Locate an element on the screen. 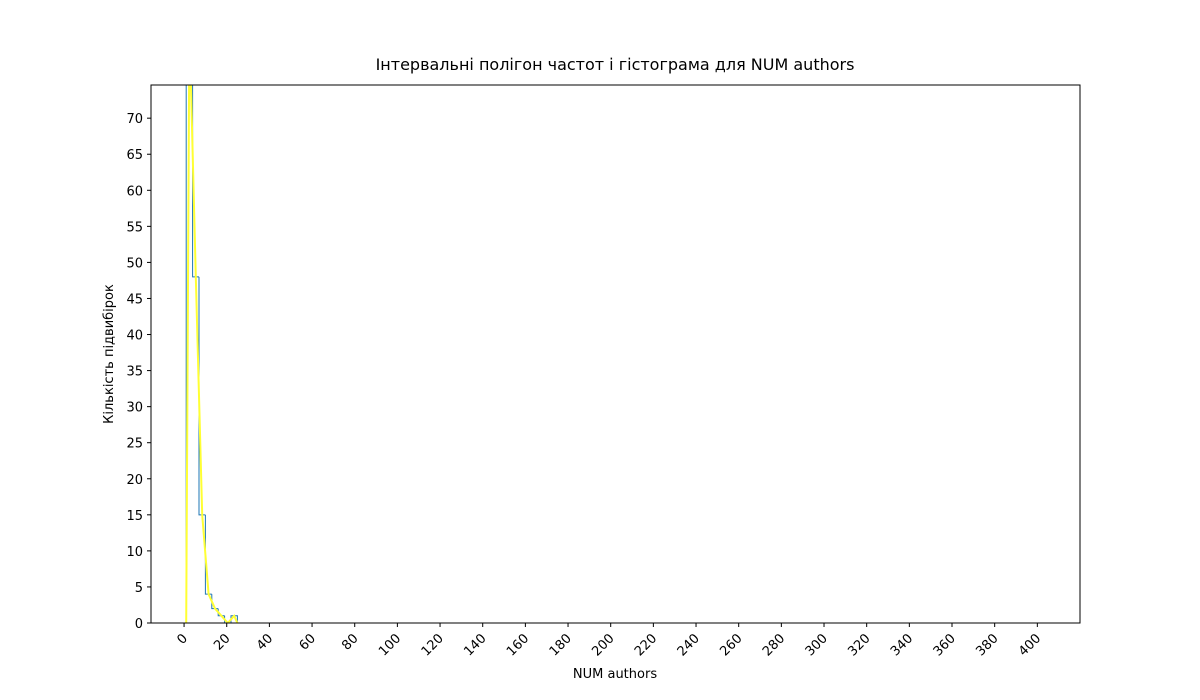  y-tick-label: 60 is located at coordinates (134, 191).